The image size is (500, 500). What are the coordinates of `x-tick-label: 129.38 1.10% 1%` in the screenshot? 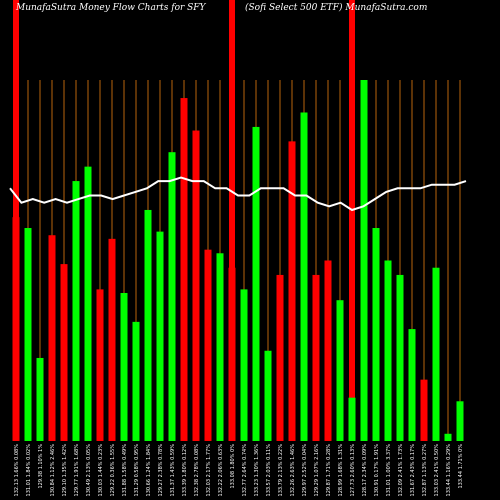 It's located at (41, 466).